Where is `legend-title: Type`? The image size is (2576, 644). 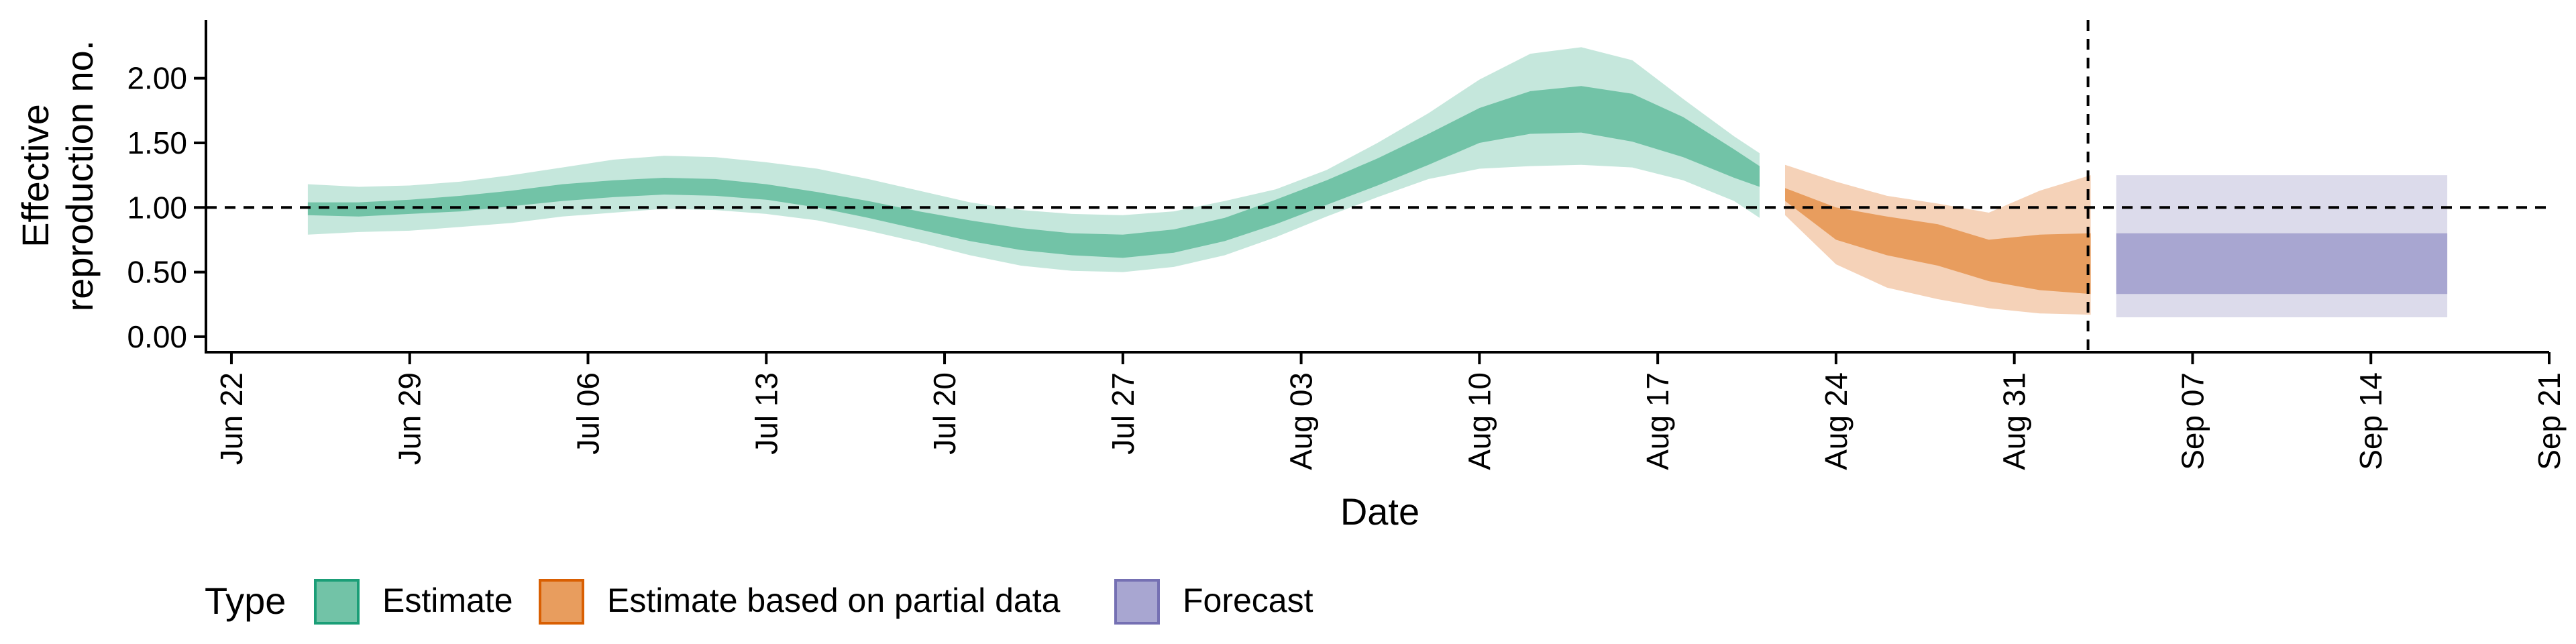
legend-title: Type is located at coordinates (245, 601).